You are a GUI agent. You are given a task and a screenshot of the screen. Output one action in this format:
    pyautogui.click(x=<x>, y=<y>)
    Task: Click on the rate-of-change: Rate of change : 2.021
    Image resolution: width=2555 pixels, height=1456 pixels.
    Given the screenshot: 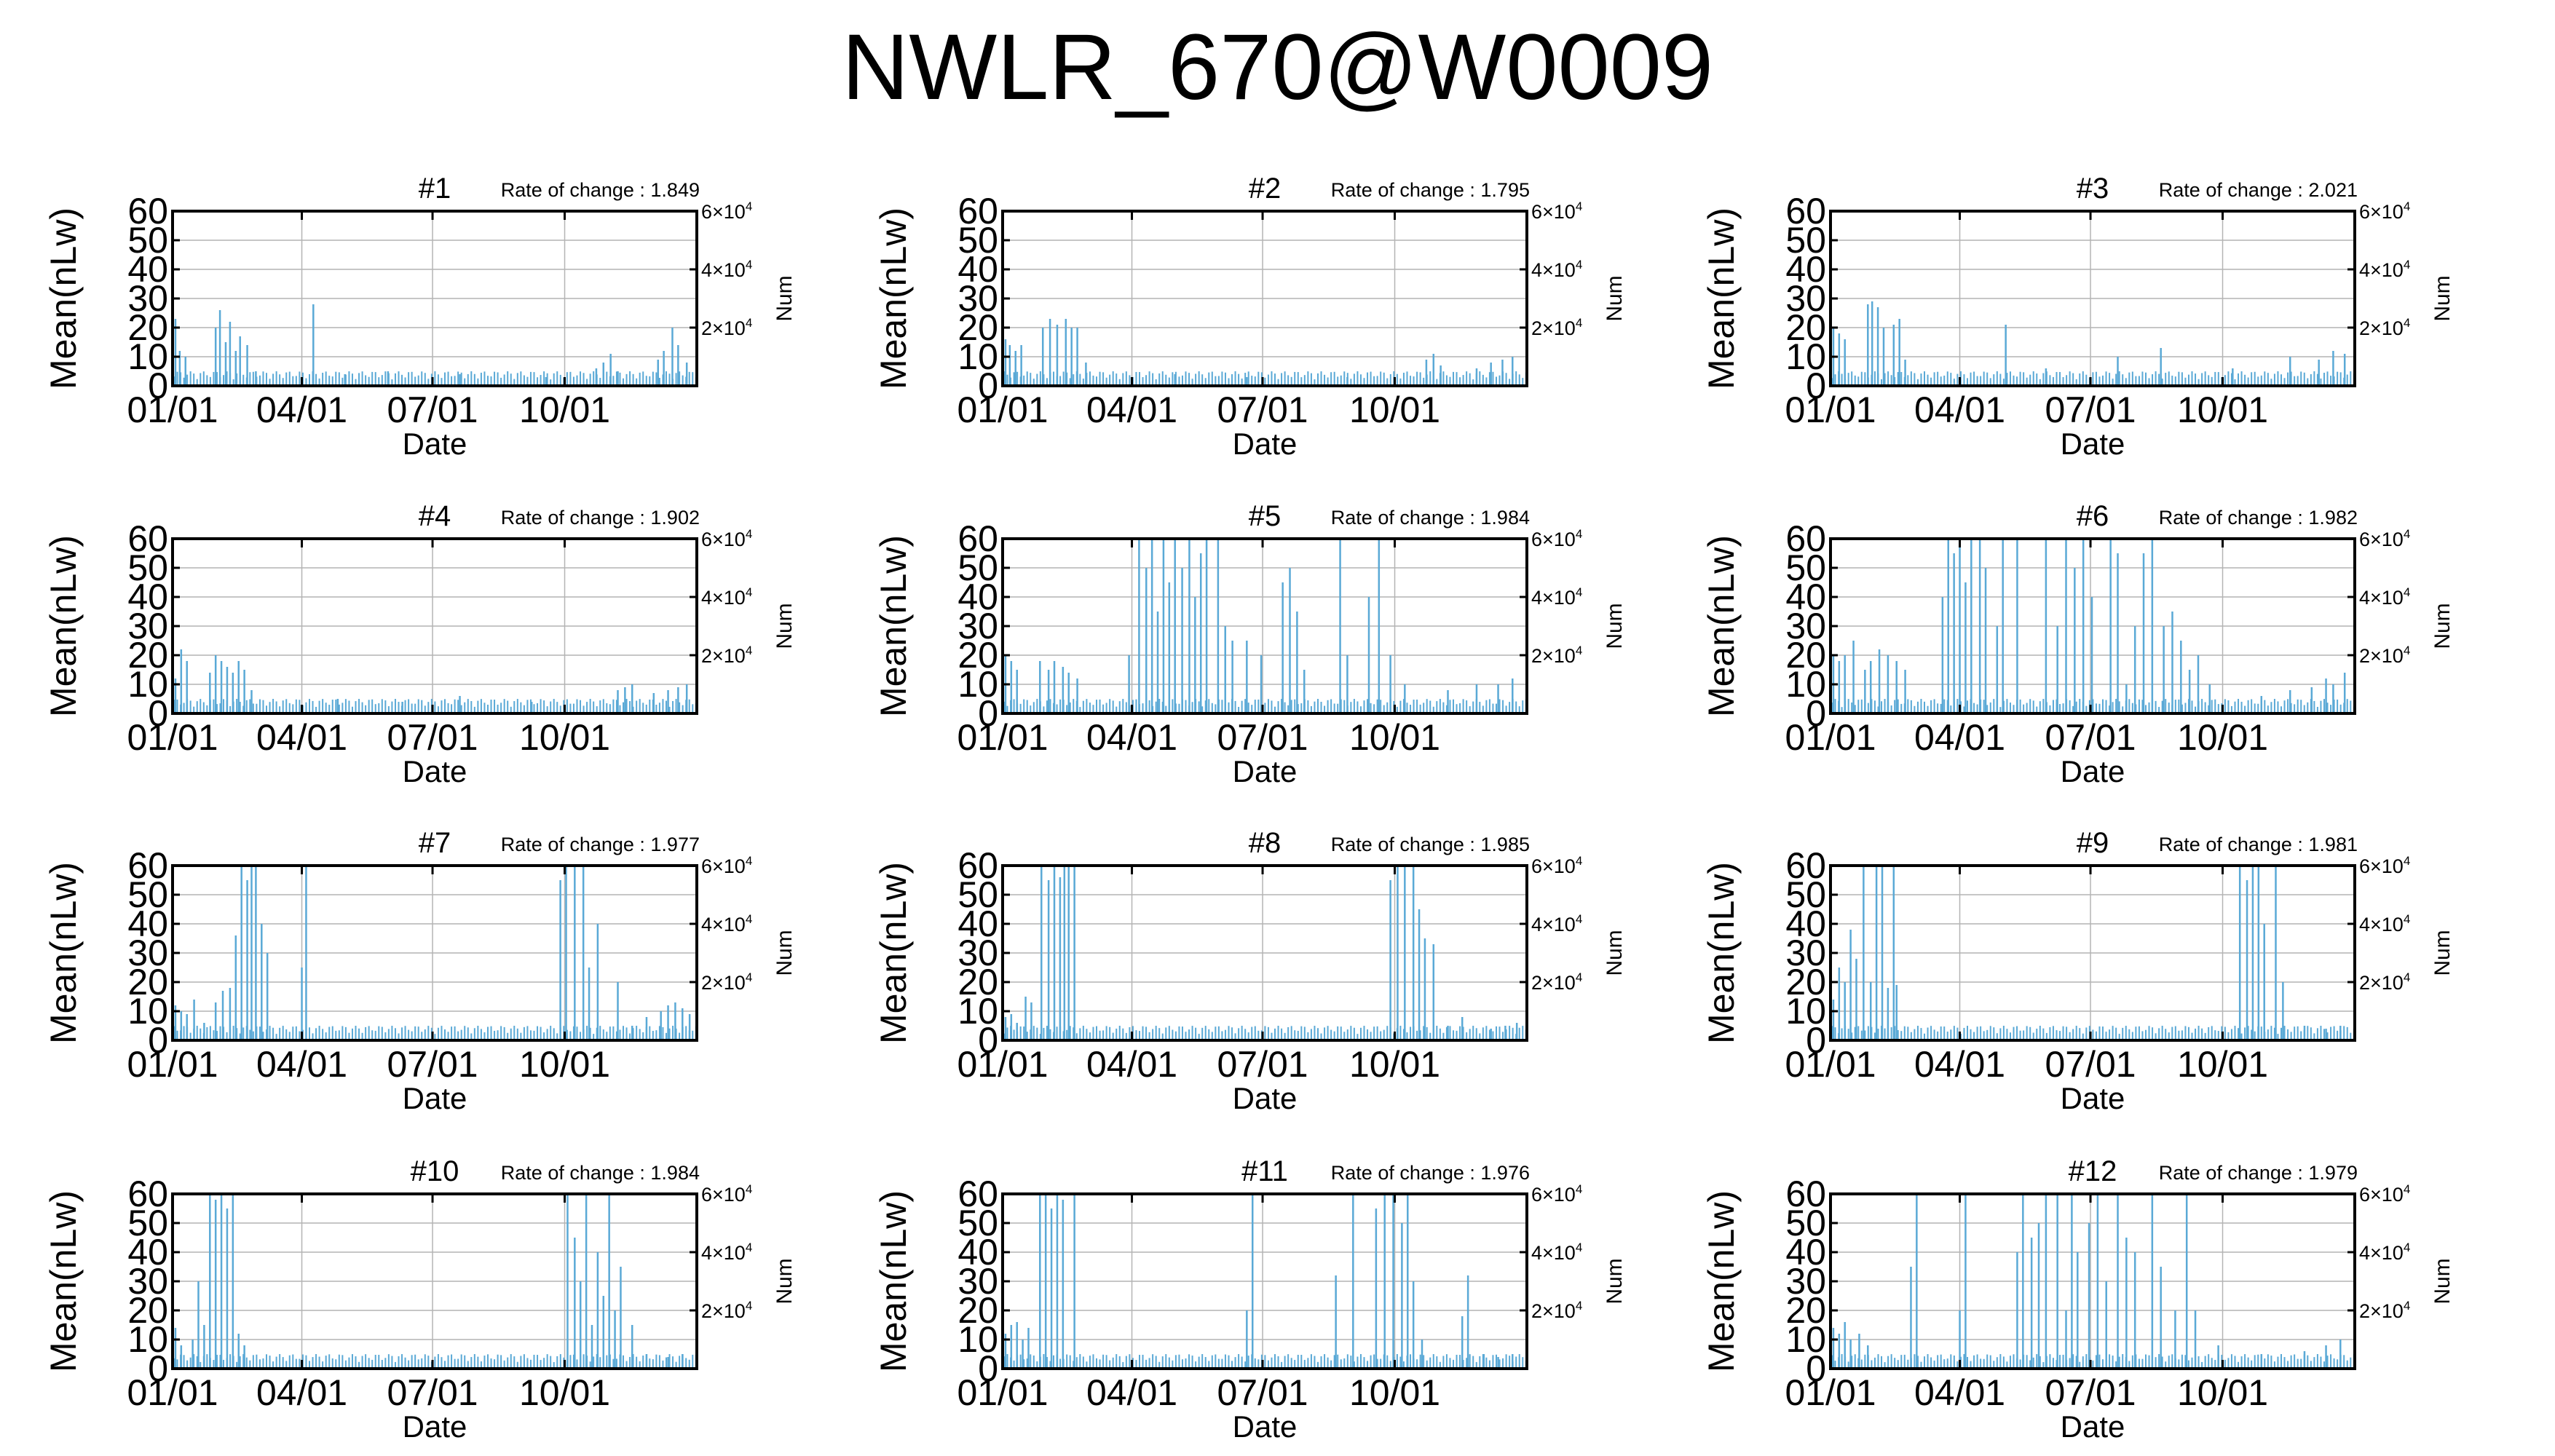 What is the action you would take?
    pyautogui.click(x=2258, y=190)
    